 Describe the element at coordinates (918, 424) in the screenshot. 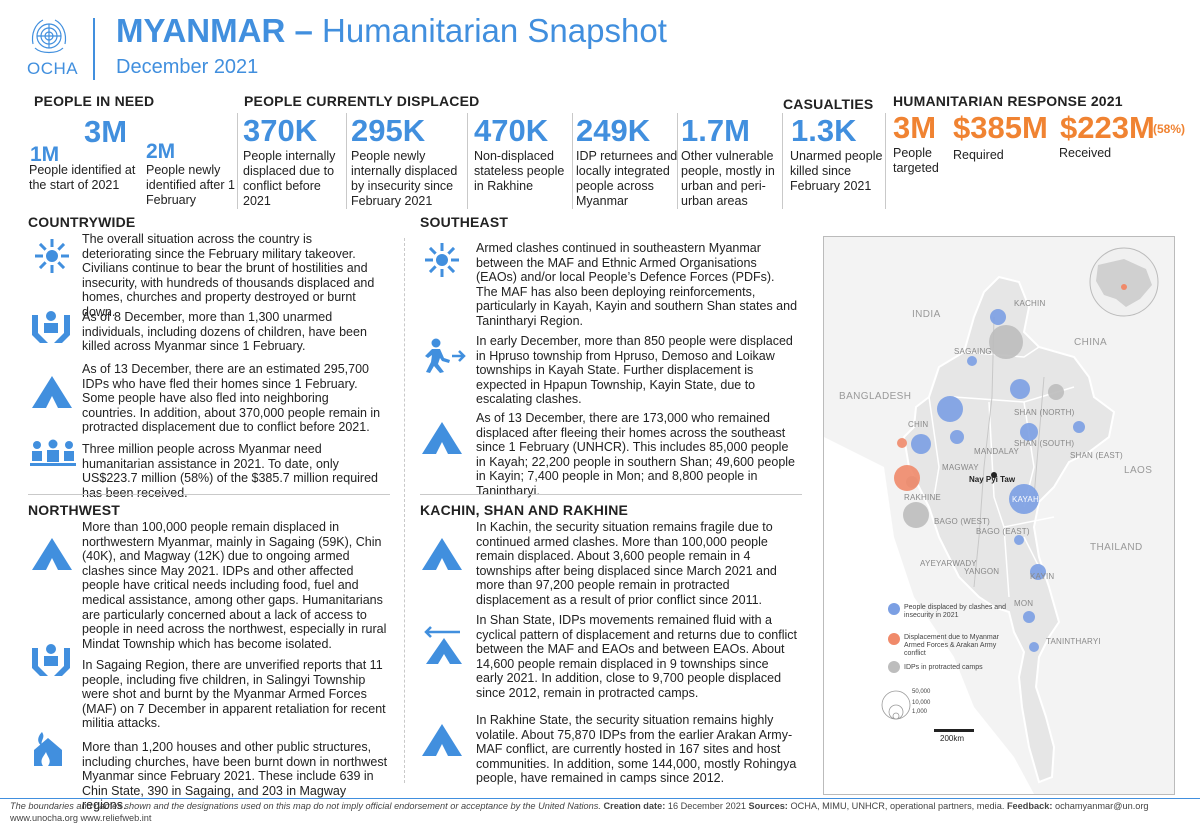

I see `map-label-chin: CHIN` at that location.